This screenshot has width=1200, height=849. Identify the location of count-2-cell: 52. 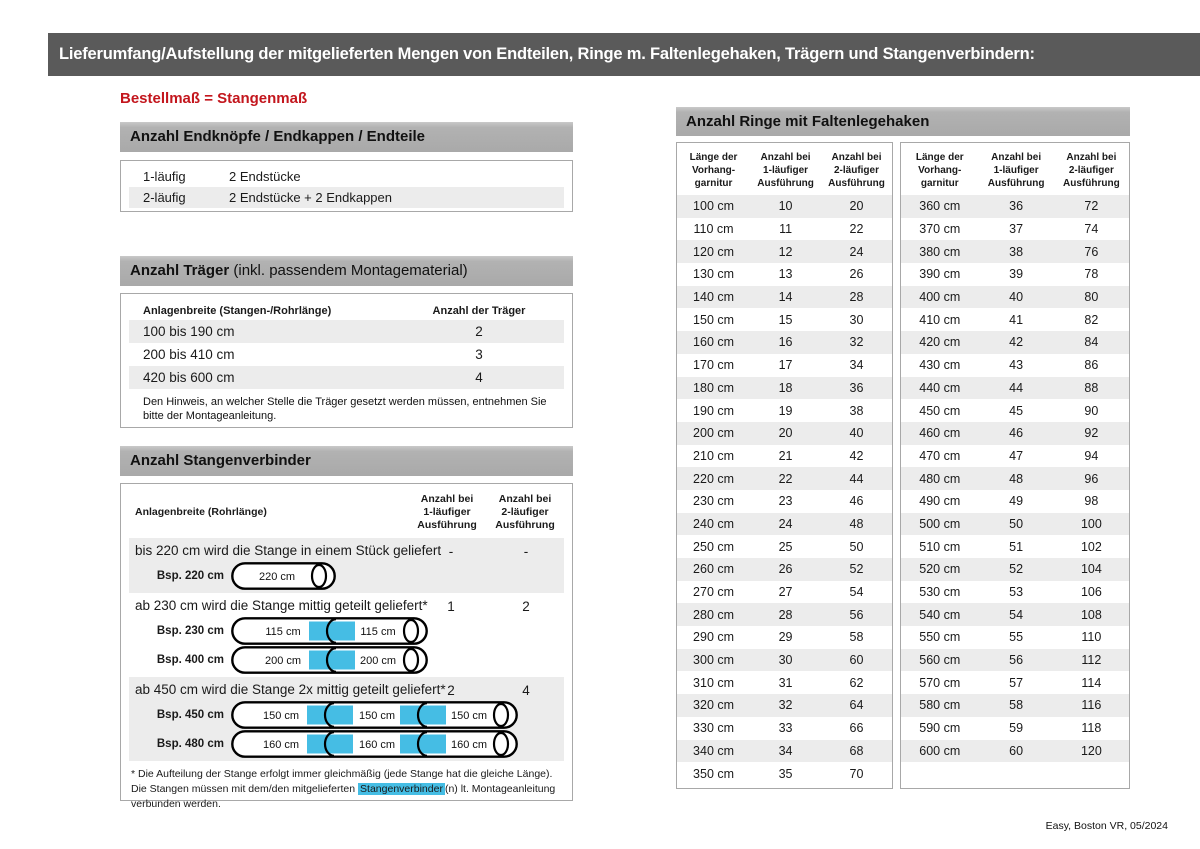
(856, 569).